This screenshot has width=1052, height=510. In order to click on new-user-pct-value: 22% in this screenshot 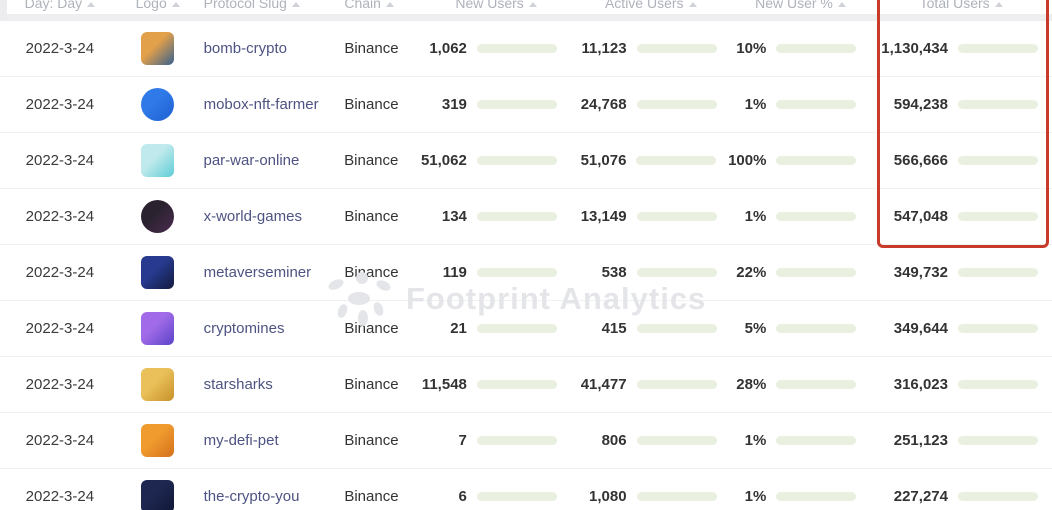, I will do `click(751, 272)`.